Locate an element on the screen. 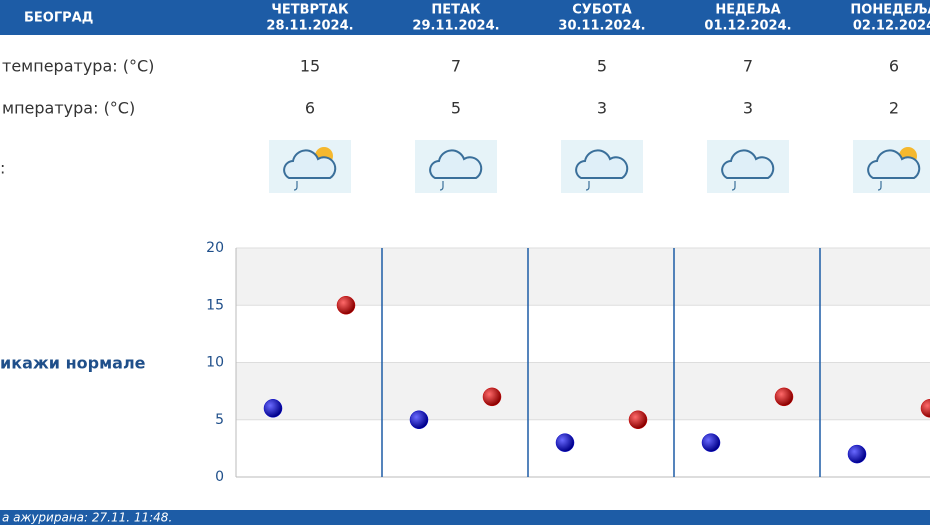  y-tick-label: 5 is located at coordinates (219, 420).